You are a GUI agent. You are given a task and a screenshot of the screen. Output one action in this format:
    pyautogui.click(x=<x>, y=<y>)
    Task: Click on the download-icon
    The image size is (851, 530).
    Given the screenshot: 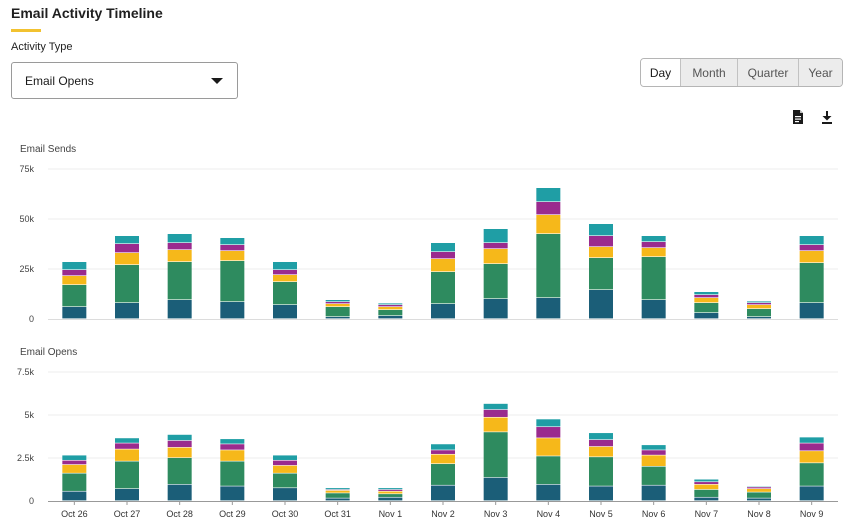 What is the action you would take?
    pyautogui.click(x=827, y=117)
    